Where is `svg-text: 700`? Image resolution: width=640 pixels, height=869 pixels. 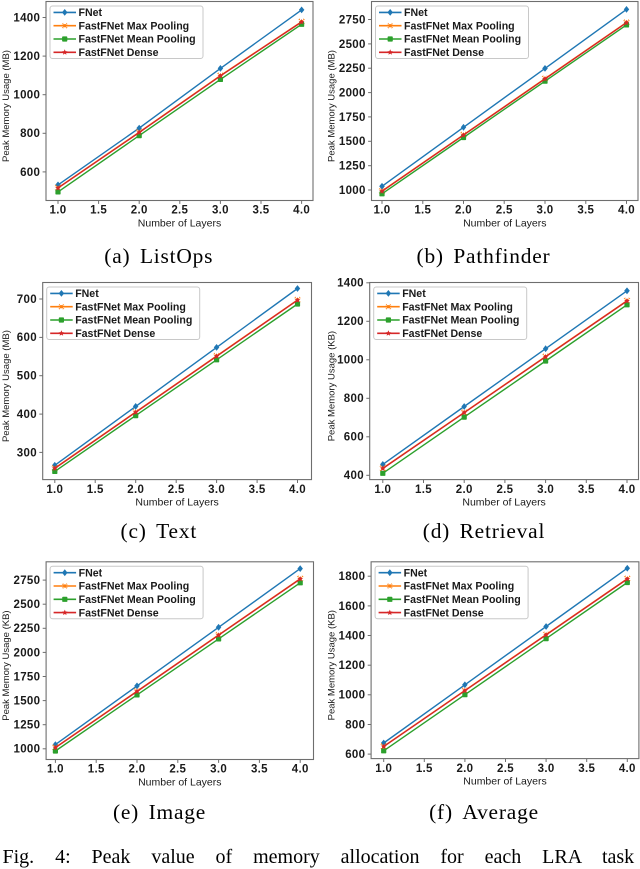 svg-text: 700 is located at coordinates (27, 300).